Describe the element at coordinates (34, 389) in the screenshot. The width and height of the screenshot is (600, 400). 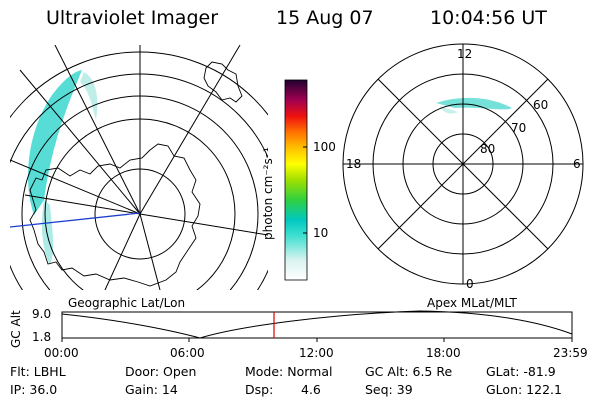
I see `info-ip: IP: 36.0` at that location.